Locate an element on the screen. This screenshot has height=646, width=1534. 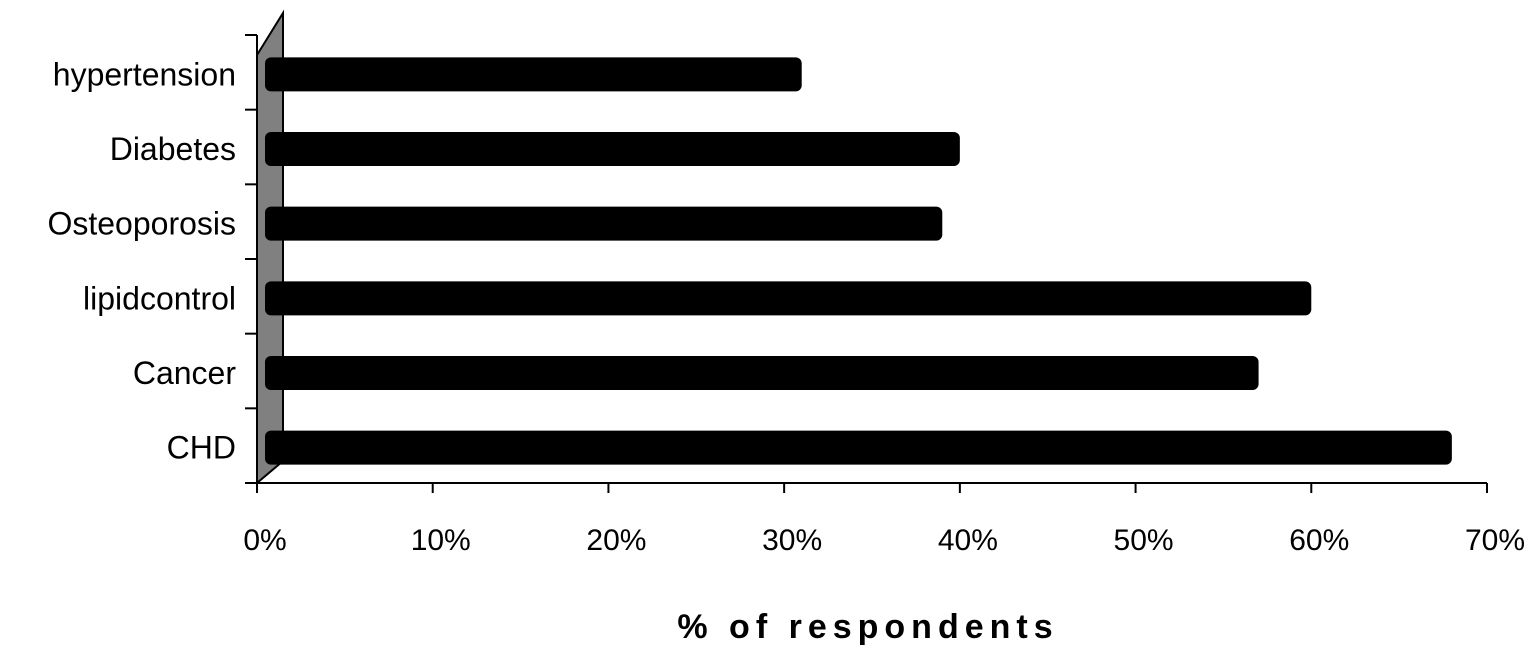
x-tick-label: 30% is located at coordinates (792, 540).